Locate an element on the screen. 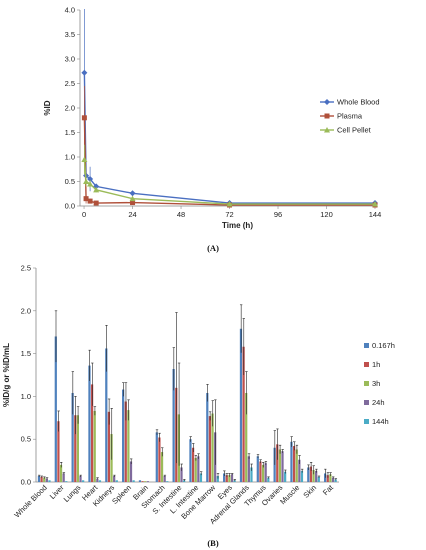  a-x-tick-label: 144 is located at coordinates (375, 214).